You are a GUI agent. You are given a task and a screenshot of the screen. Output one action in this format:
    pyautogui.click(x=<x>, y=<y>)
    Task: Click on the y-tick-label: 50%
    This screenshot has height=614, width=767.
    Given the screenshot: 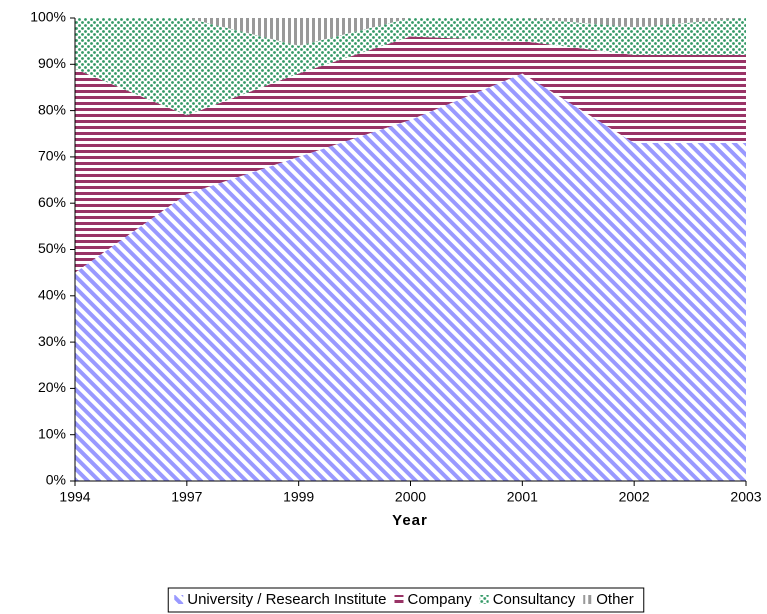 What is the action you would take?
    pyautogui.click(x=52, y=248)
    